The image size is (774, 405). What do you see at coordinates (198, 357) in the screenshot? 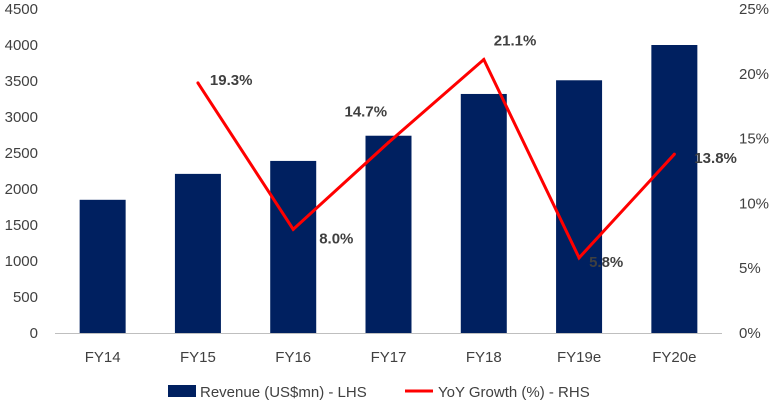
I see `x-tick-label: FY15` at bounding box center [198, 357].